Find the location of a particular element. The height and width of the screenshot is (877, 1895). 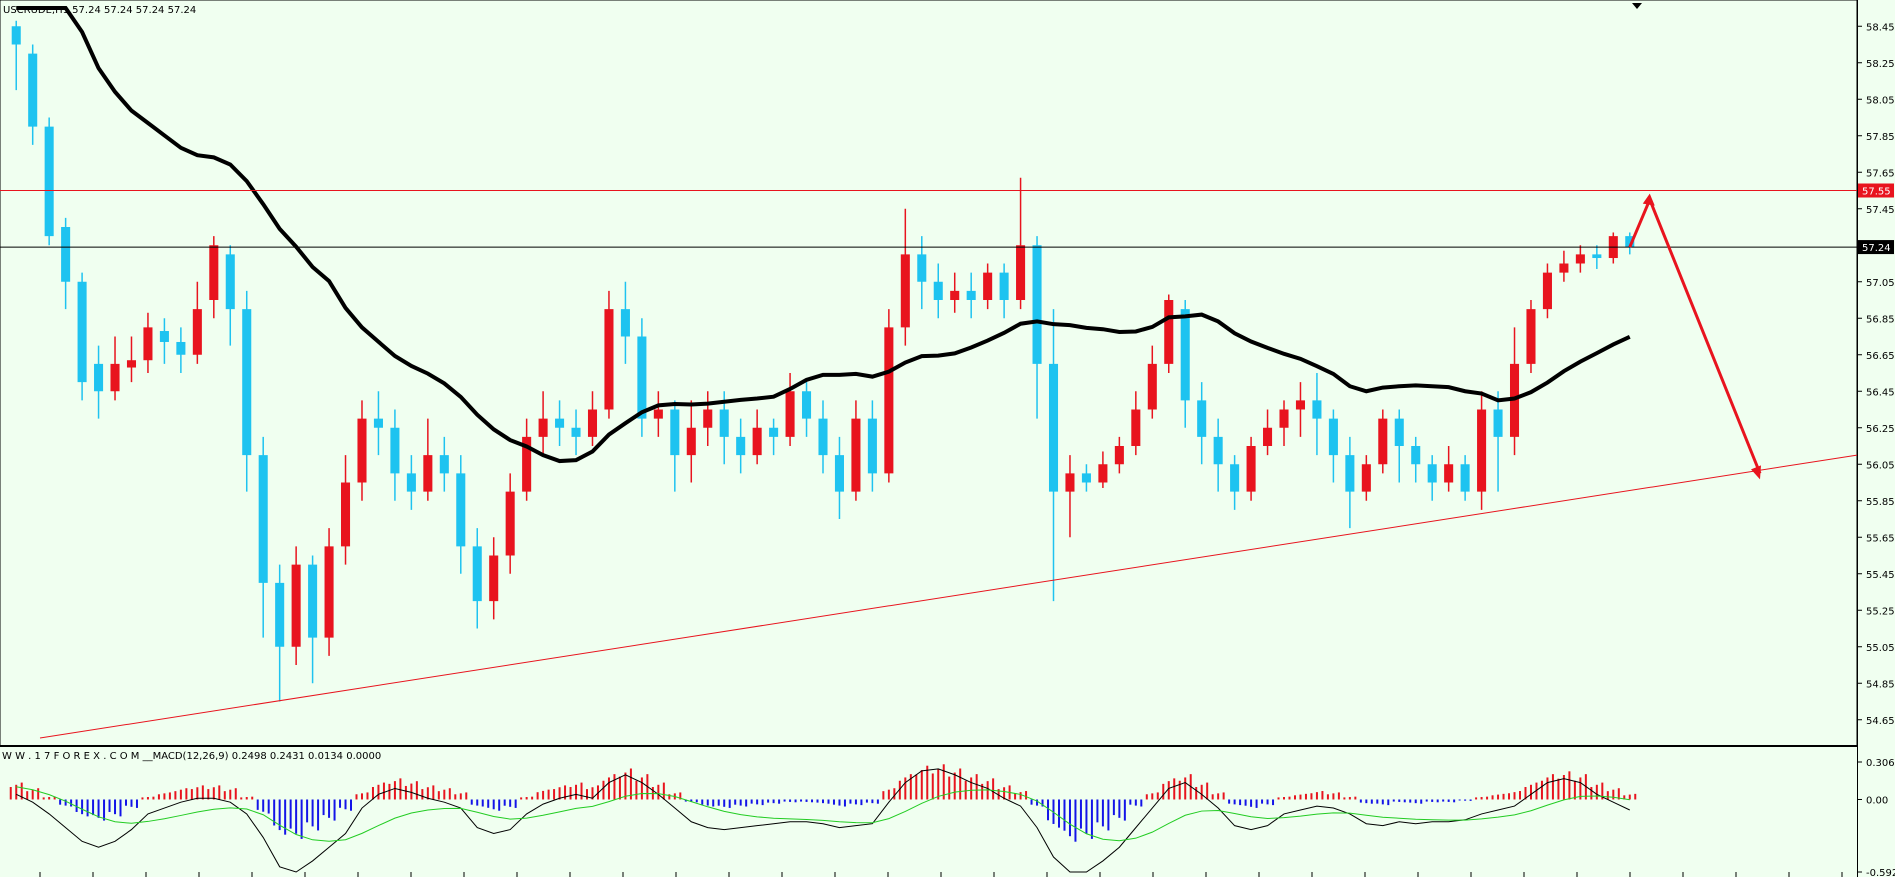

price-tick-label: 55.65 is located at coordinates (1880, 538).